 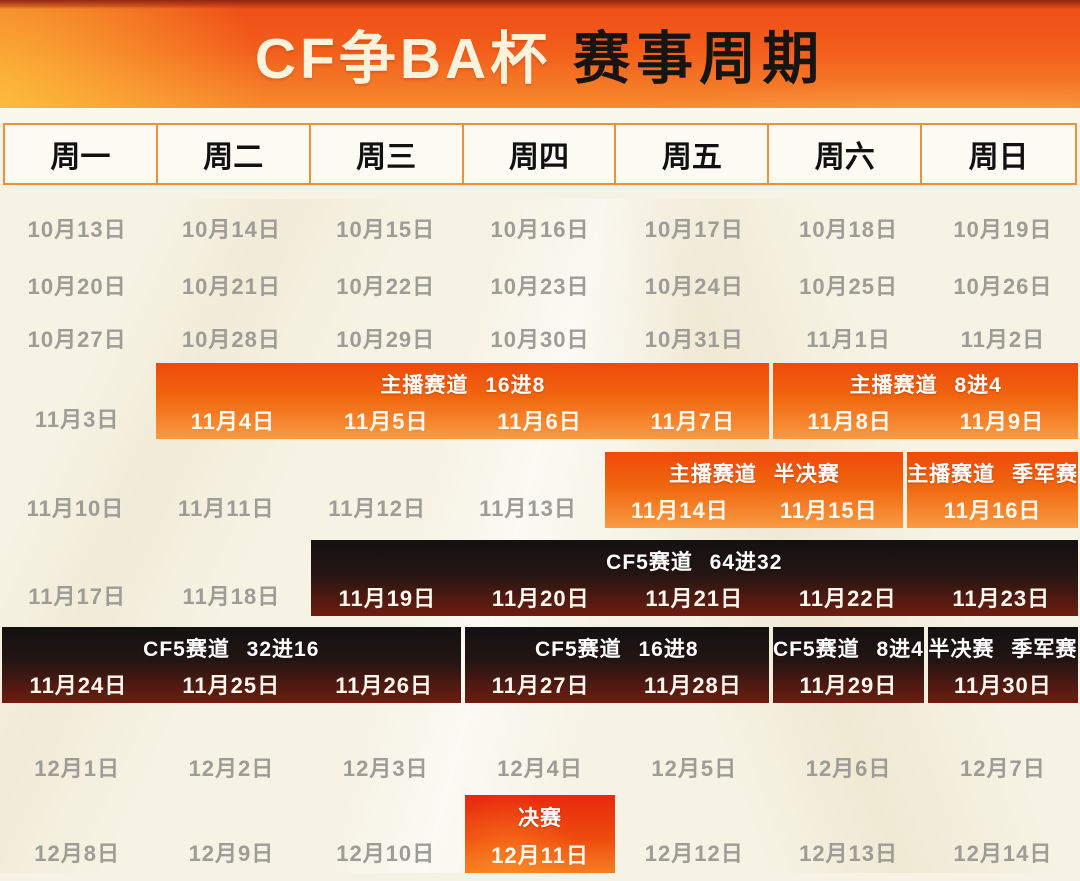 I want to click on calendar-day-label: 12月3日, so click(x=385, y=768).